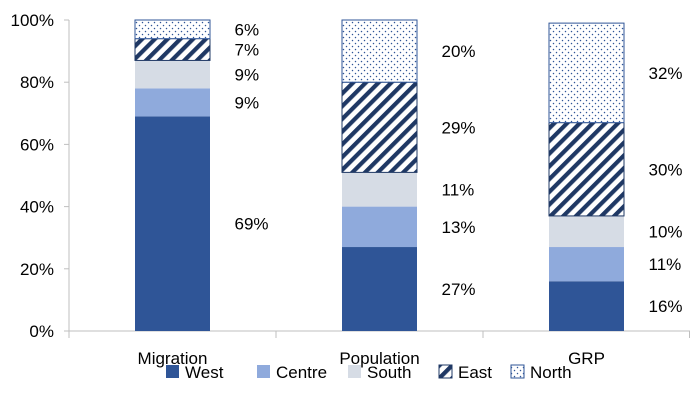 This screenshot has height=412, width=690. What do you see at coordinates (459, 227) in the screenshot?
I see `data-label-centre-population: 13%` at bounding box center [459, 227].